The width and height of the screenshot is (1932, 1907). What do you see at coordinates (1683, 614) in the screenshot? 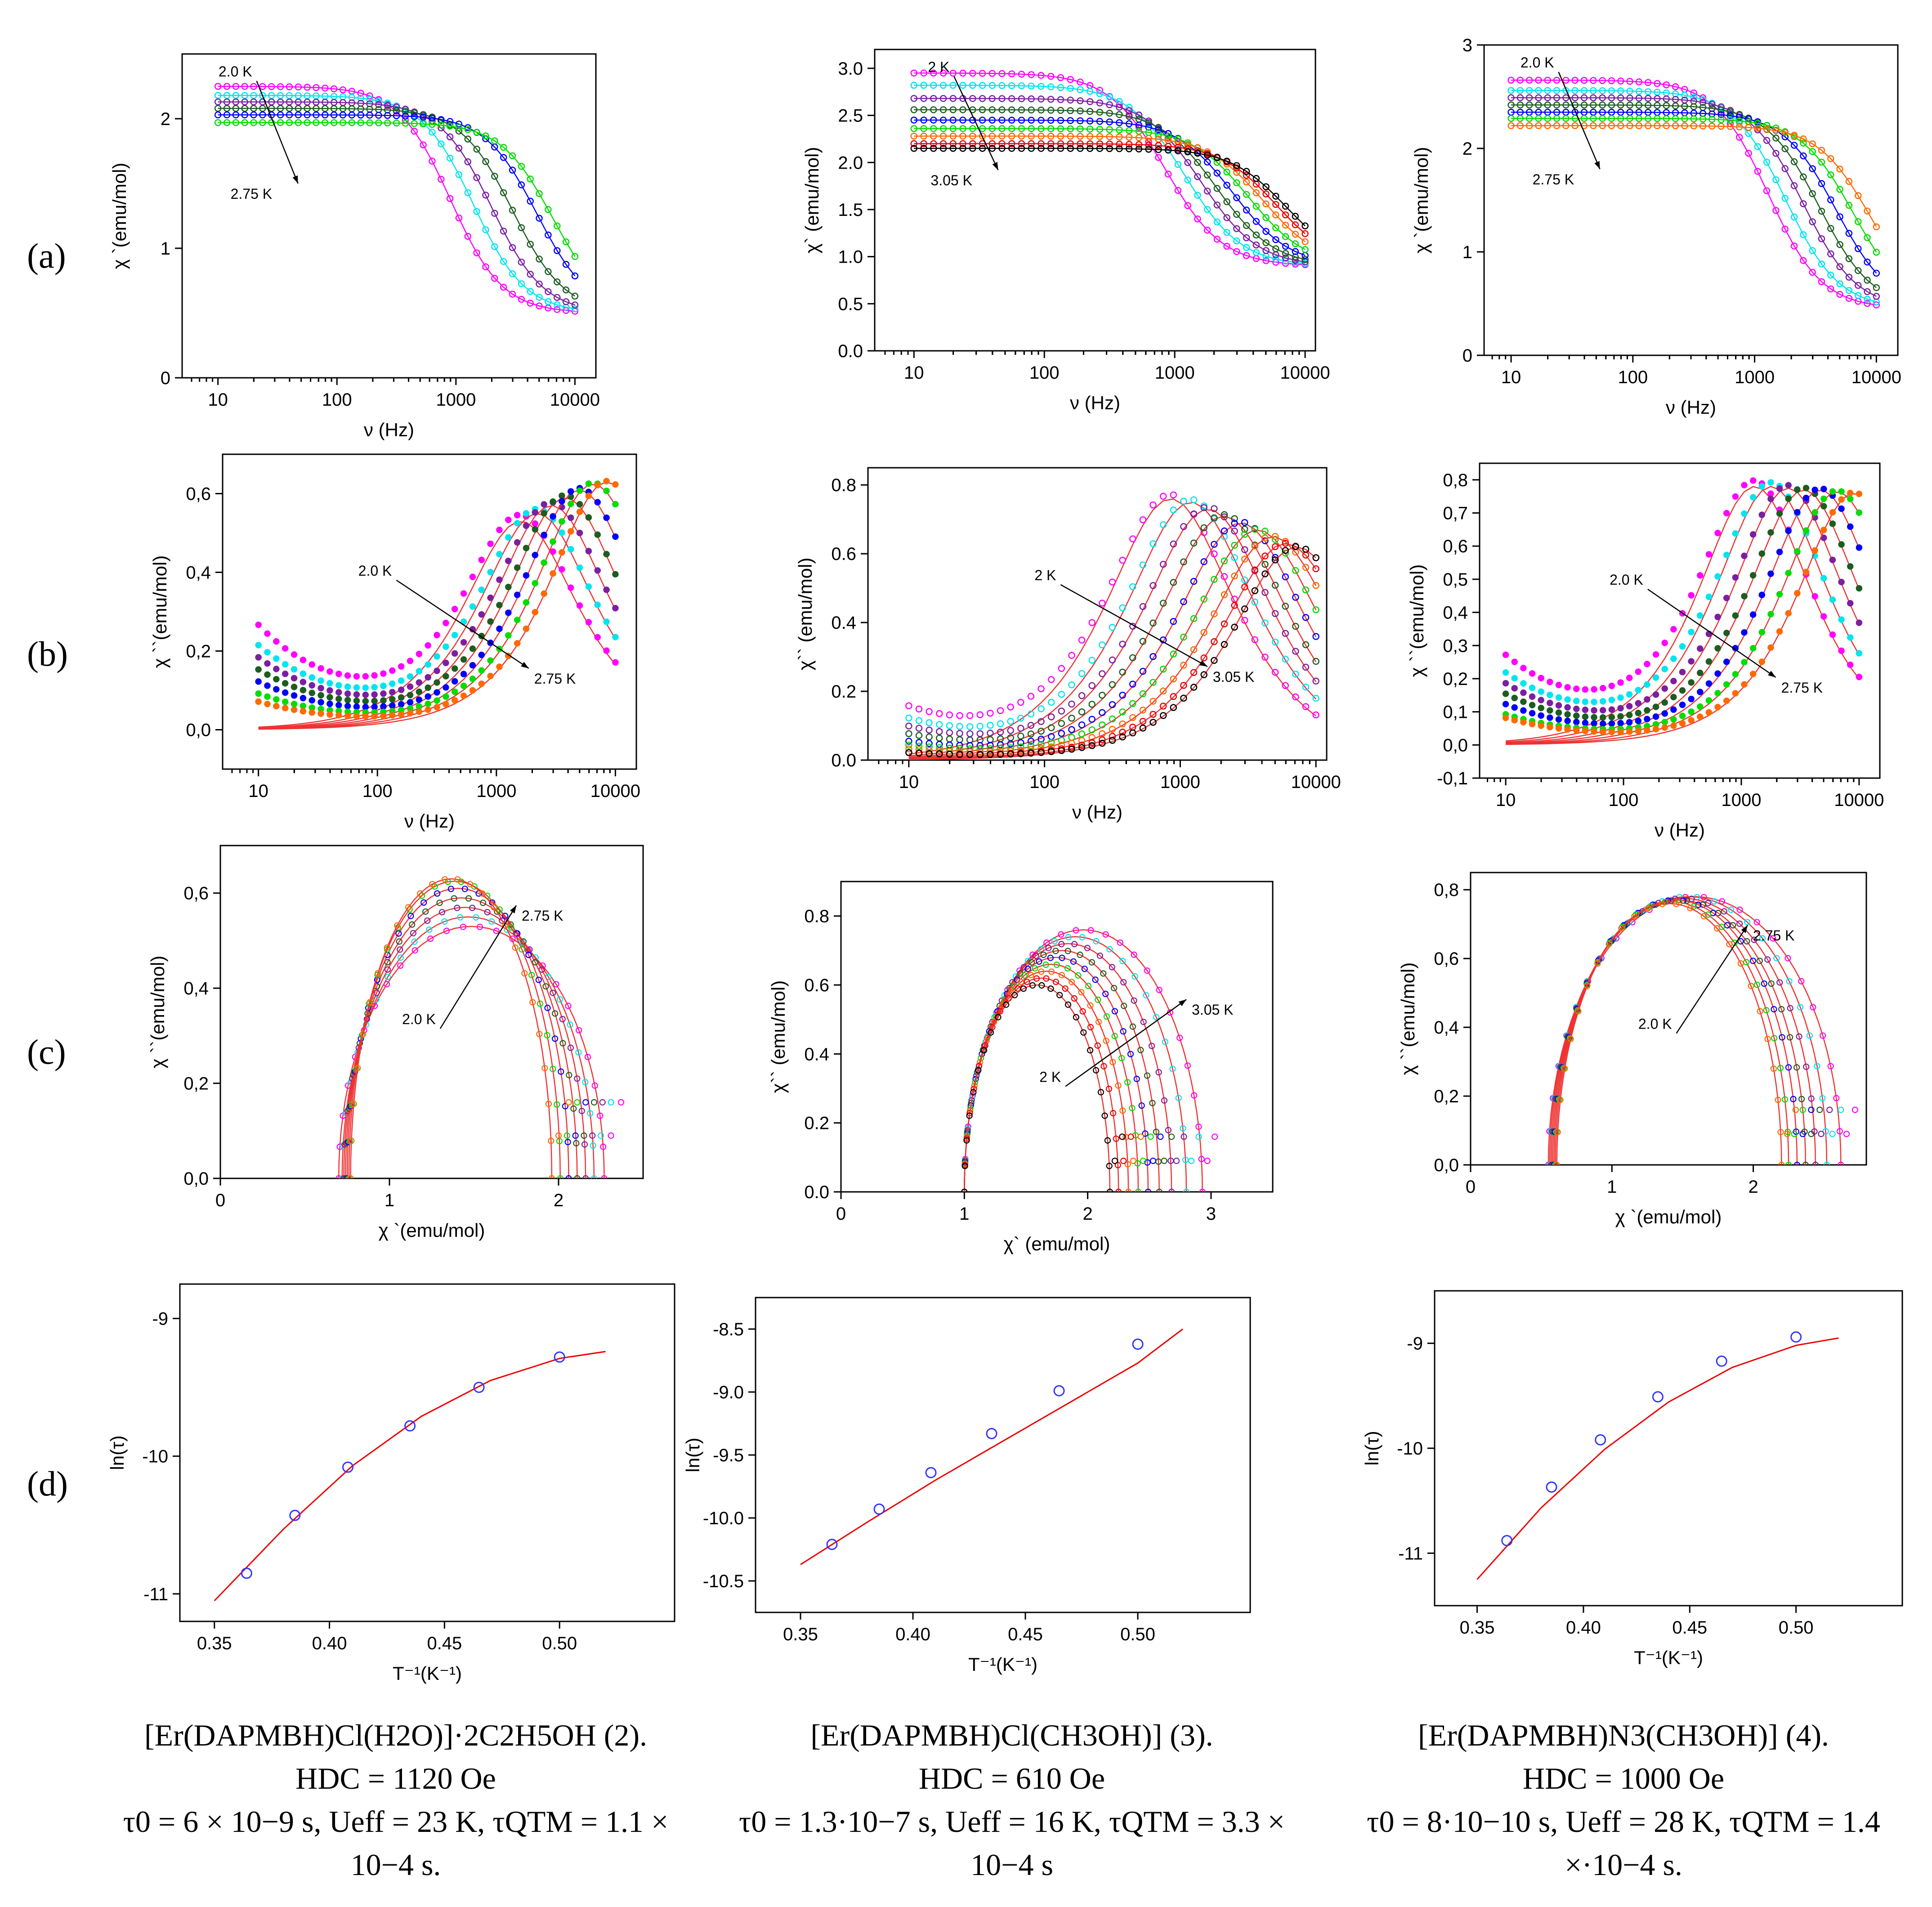
I see `fit-line` at bounding box center [1683, 614].